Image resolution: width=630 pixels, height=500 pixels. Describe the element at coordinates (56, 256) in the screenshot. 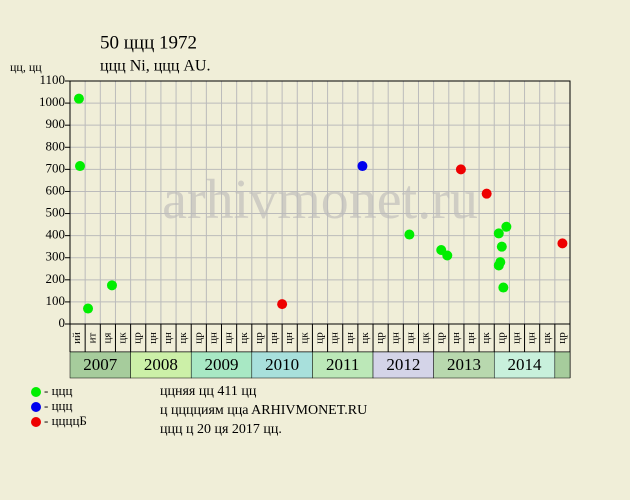

I see `y-tick-label: 300` at that location.